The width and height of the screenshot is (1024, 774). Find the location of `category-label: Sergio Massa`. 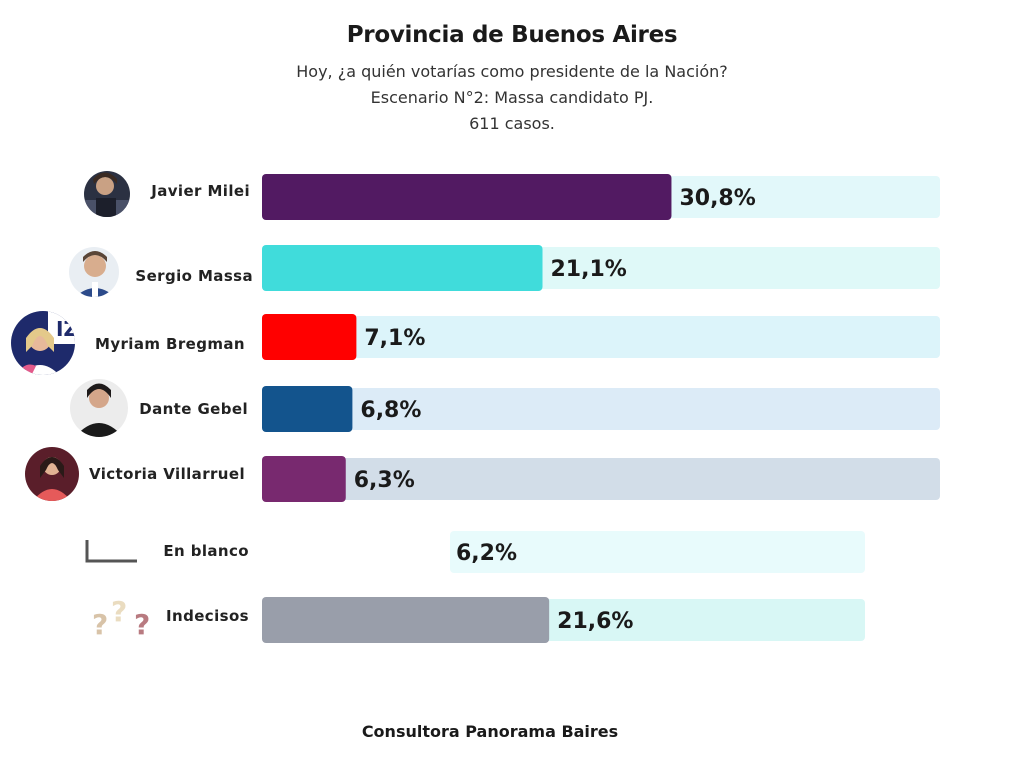

category-label: Sergio Massa is located at coordinates (194, 276).